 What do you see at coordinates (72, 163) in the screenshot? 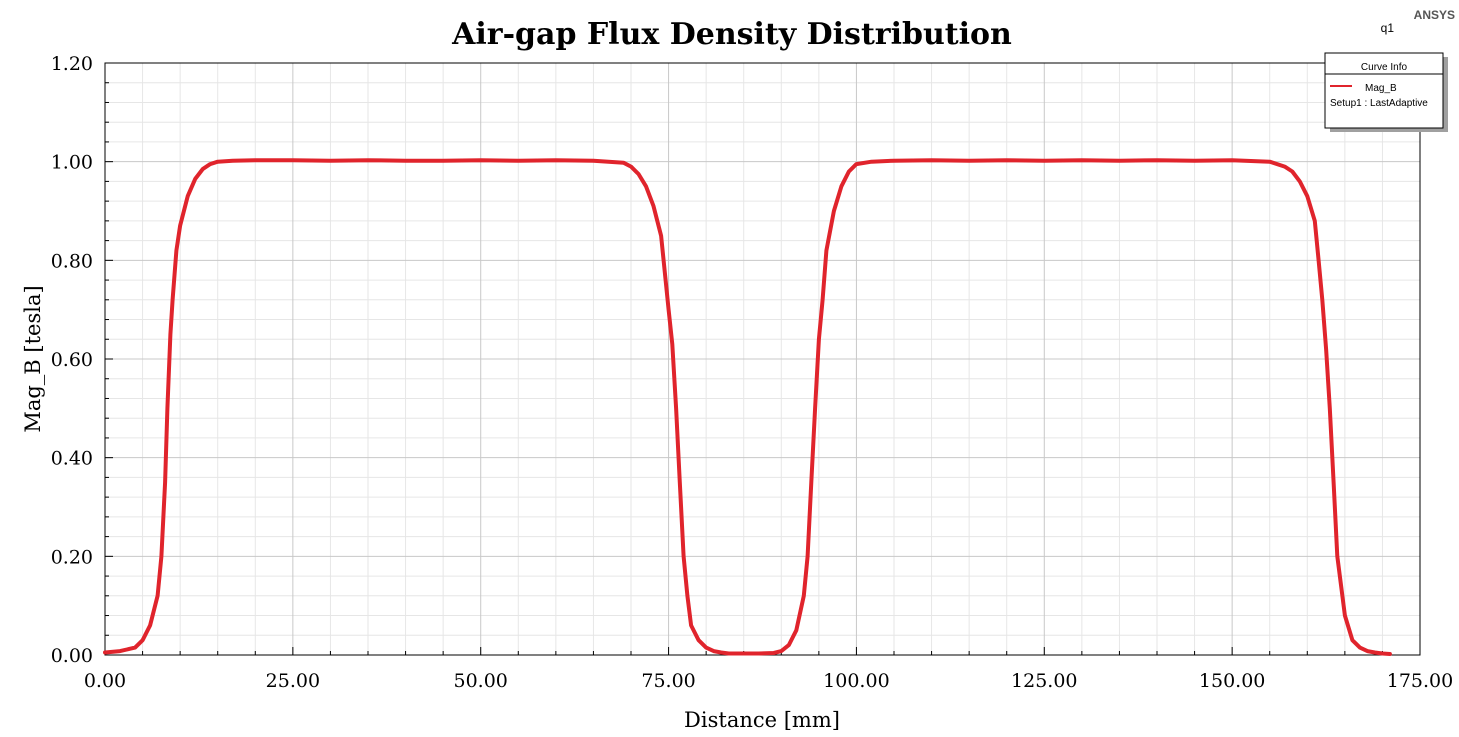
I see `y-tick-label: 1.00` at bounding box center [72, 163].